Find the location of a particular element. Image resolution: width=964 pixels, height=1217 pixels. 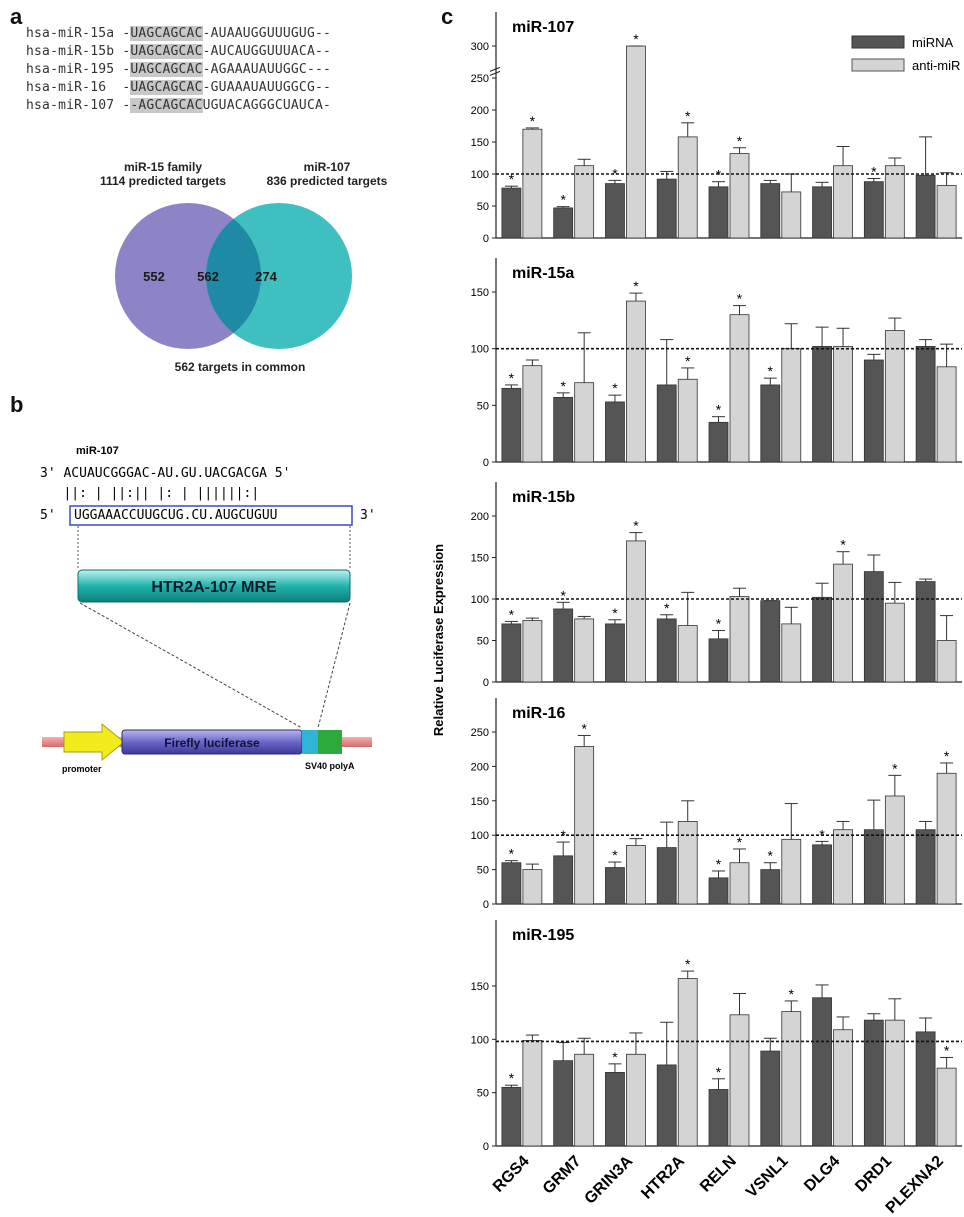

mirna-strand: 3' ACUAUCGGGAC-AU.GU.UACGACGA 5' is located at coordinates (165, 473).